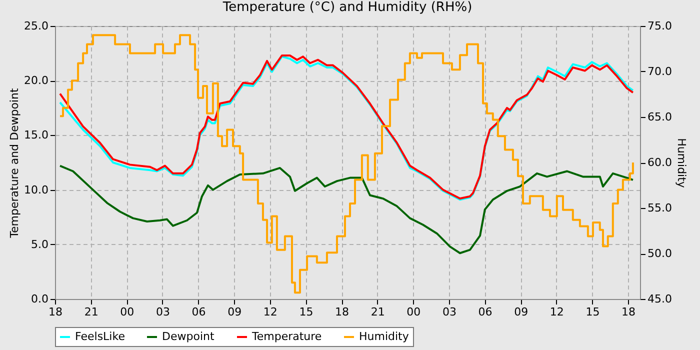  I want to click on y2-tick-label: 45.0, so click(660, 299).